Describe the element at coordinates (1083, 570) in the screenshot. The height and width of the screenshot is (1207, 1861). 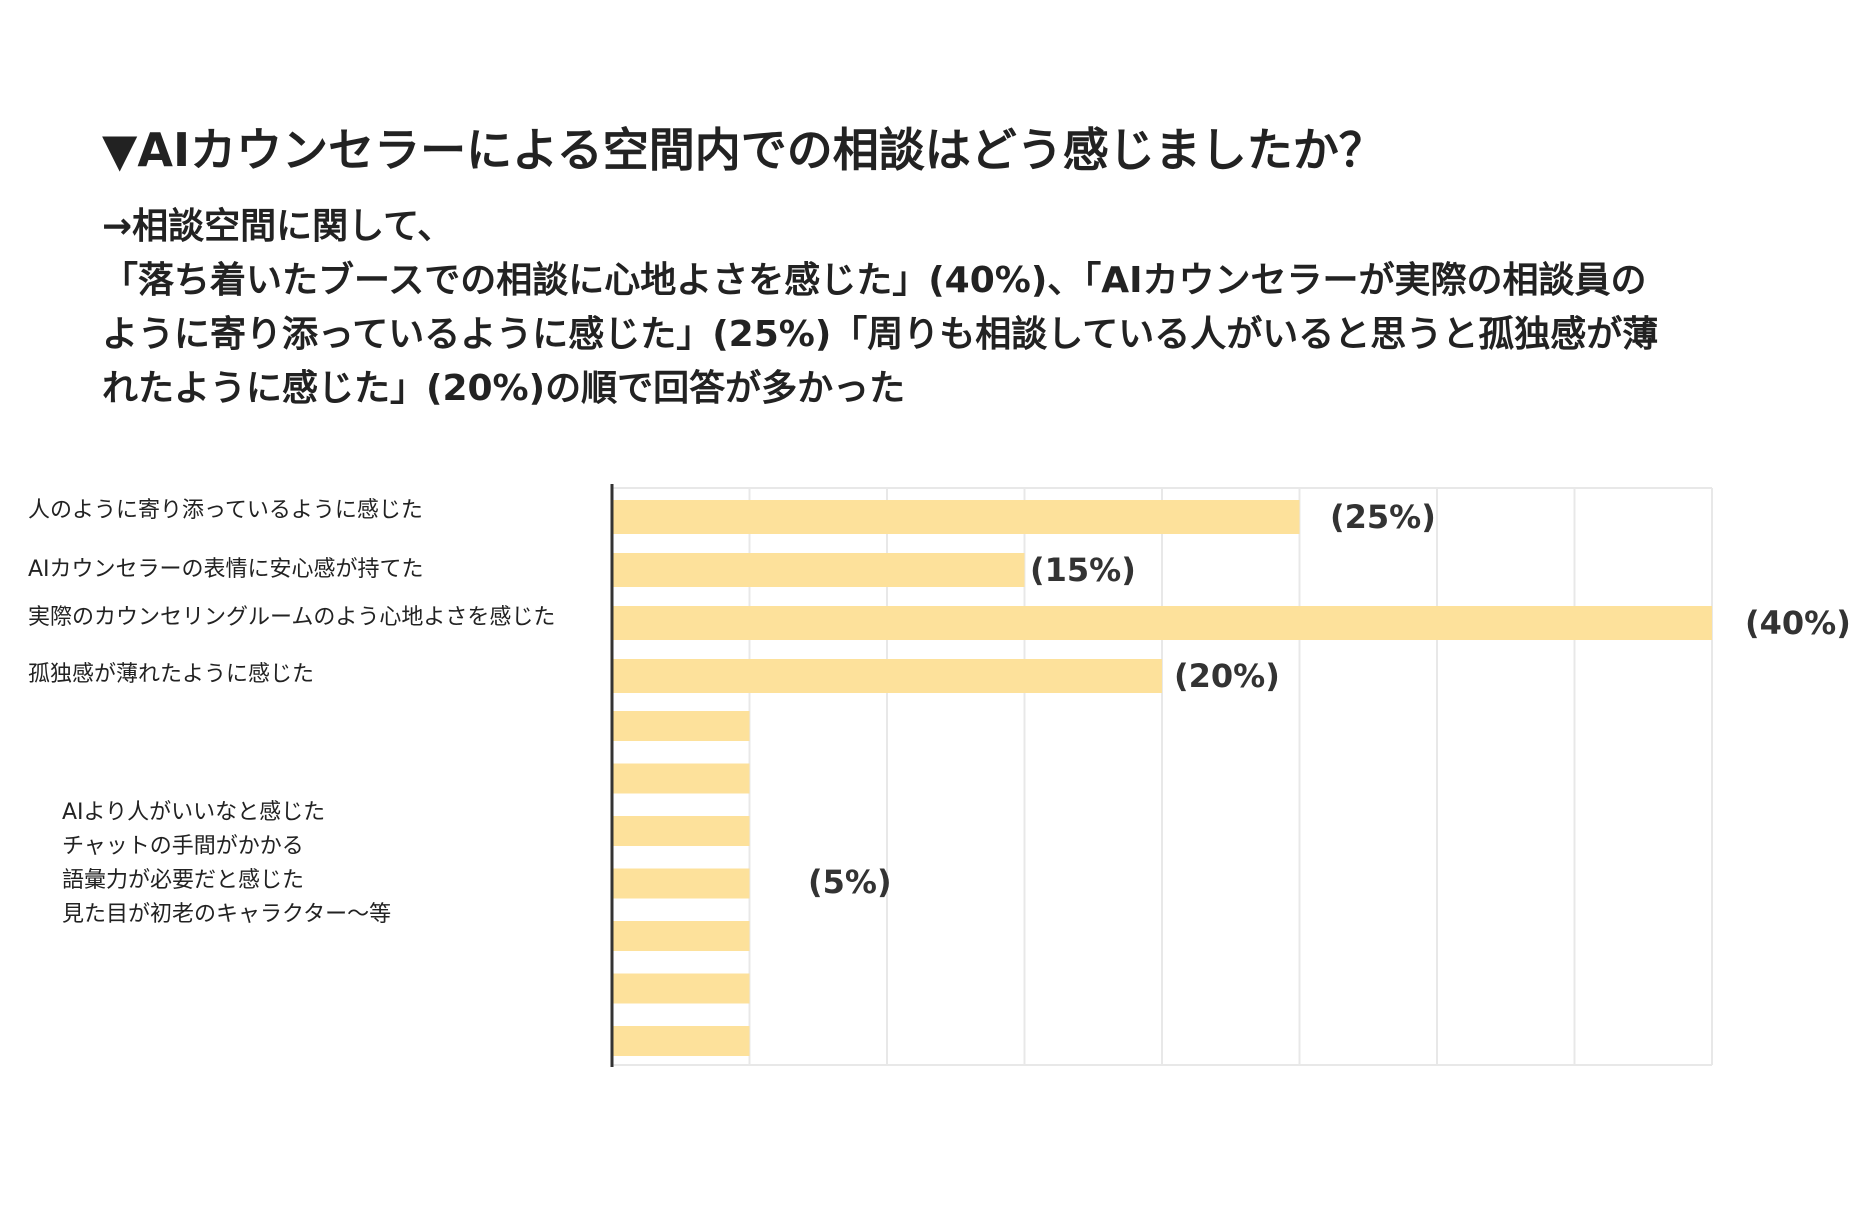
I see `value-label: (15%)` at that location.